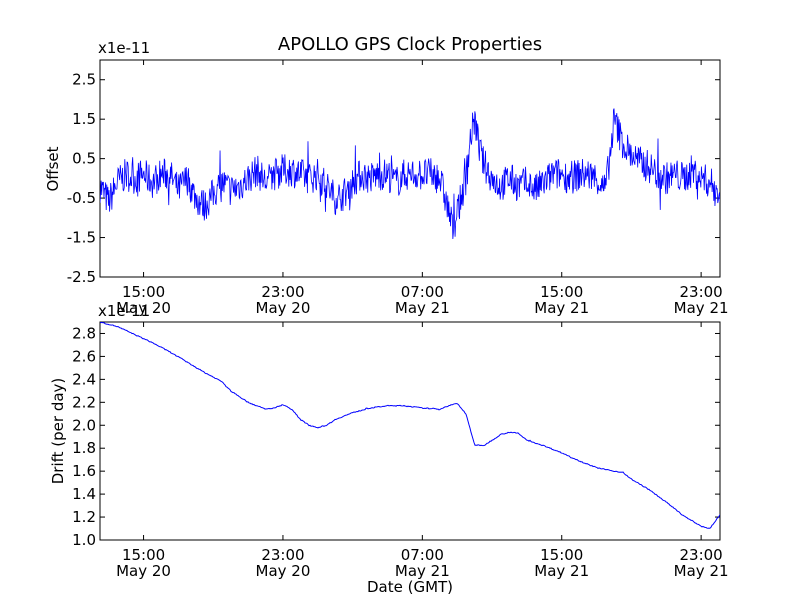 The width and height of the screenshot is (800, 600). Describe the element at coordinates (84, 471) in the screenshot. I see `drift-y-tick-label: 1.6` at that location.